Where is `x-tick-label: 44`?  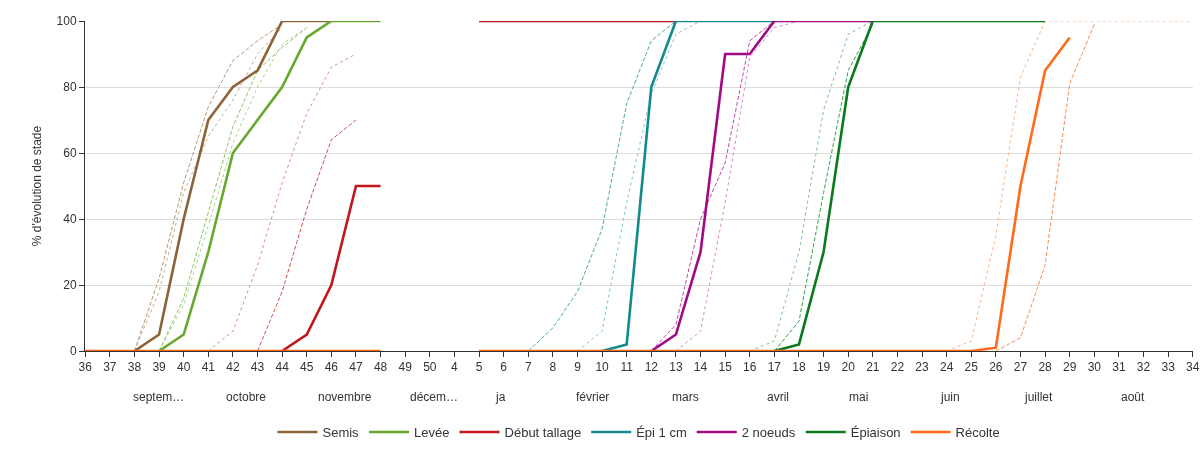
x-tick-label: 44 is located at coordinates (282, 367).